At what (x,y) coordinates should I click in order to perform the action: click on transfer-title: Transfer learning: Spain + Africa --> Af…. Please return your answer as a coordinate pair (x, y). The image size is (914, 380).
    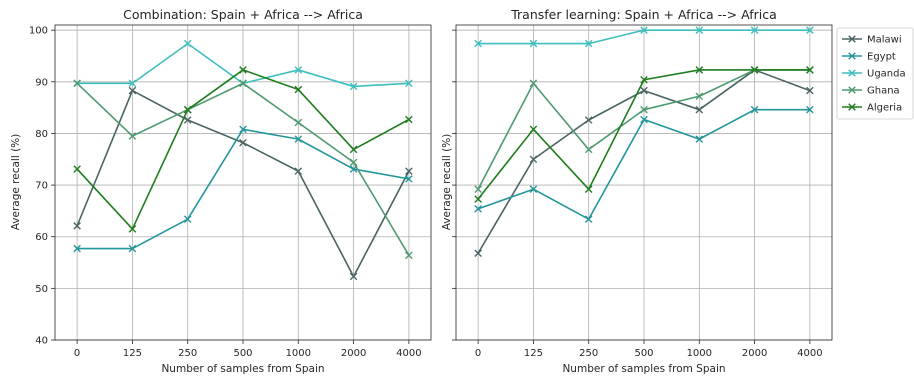
    Looking at the image, I should click on (643, 14).